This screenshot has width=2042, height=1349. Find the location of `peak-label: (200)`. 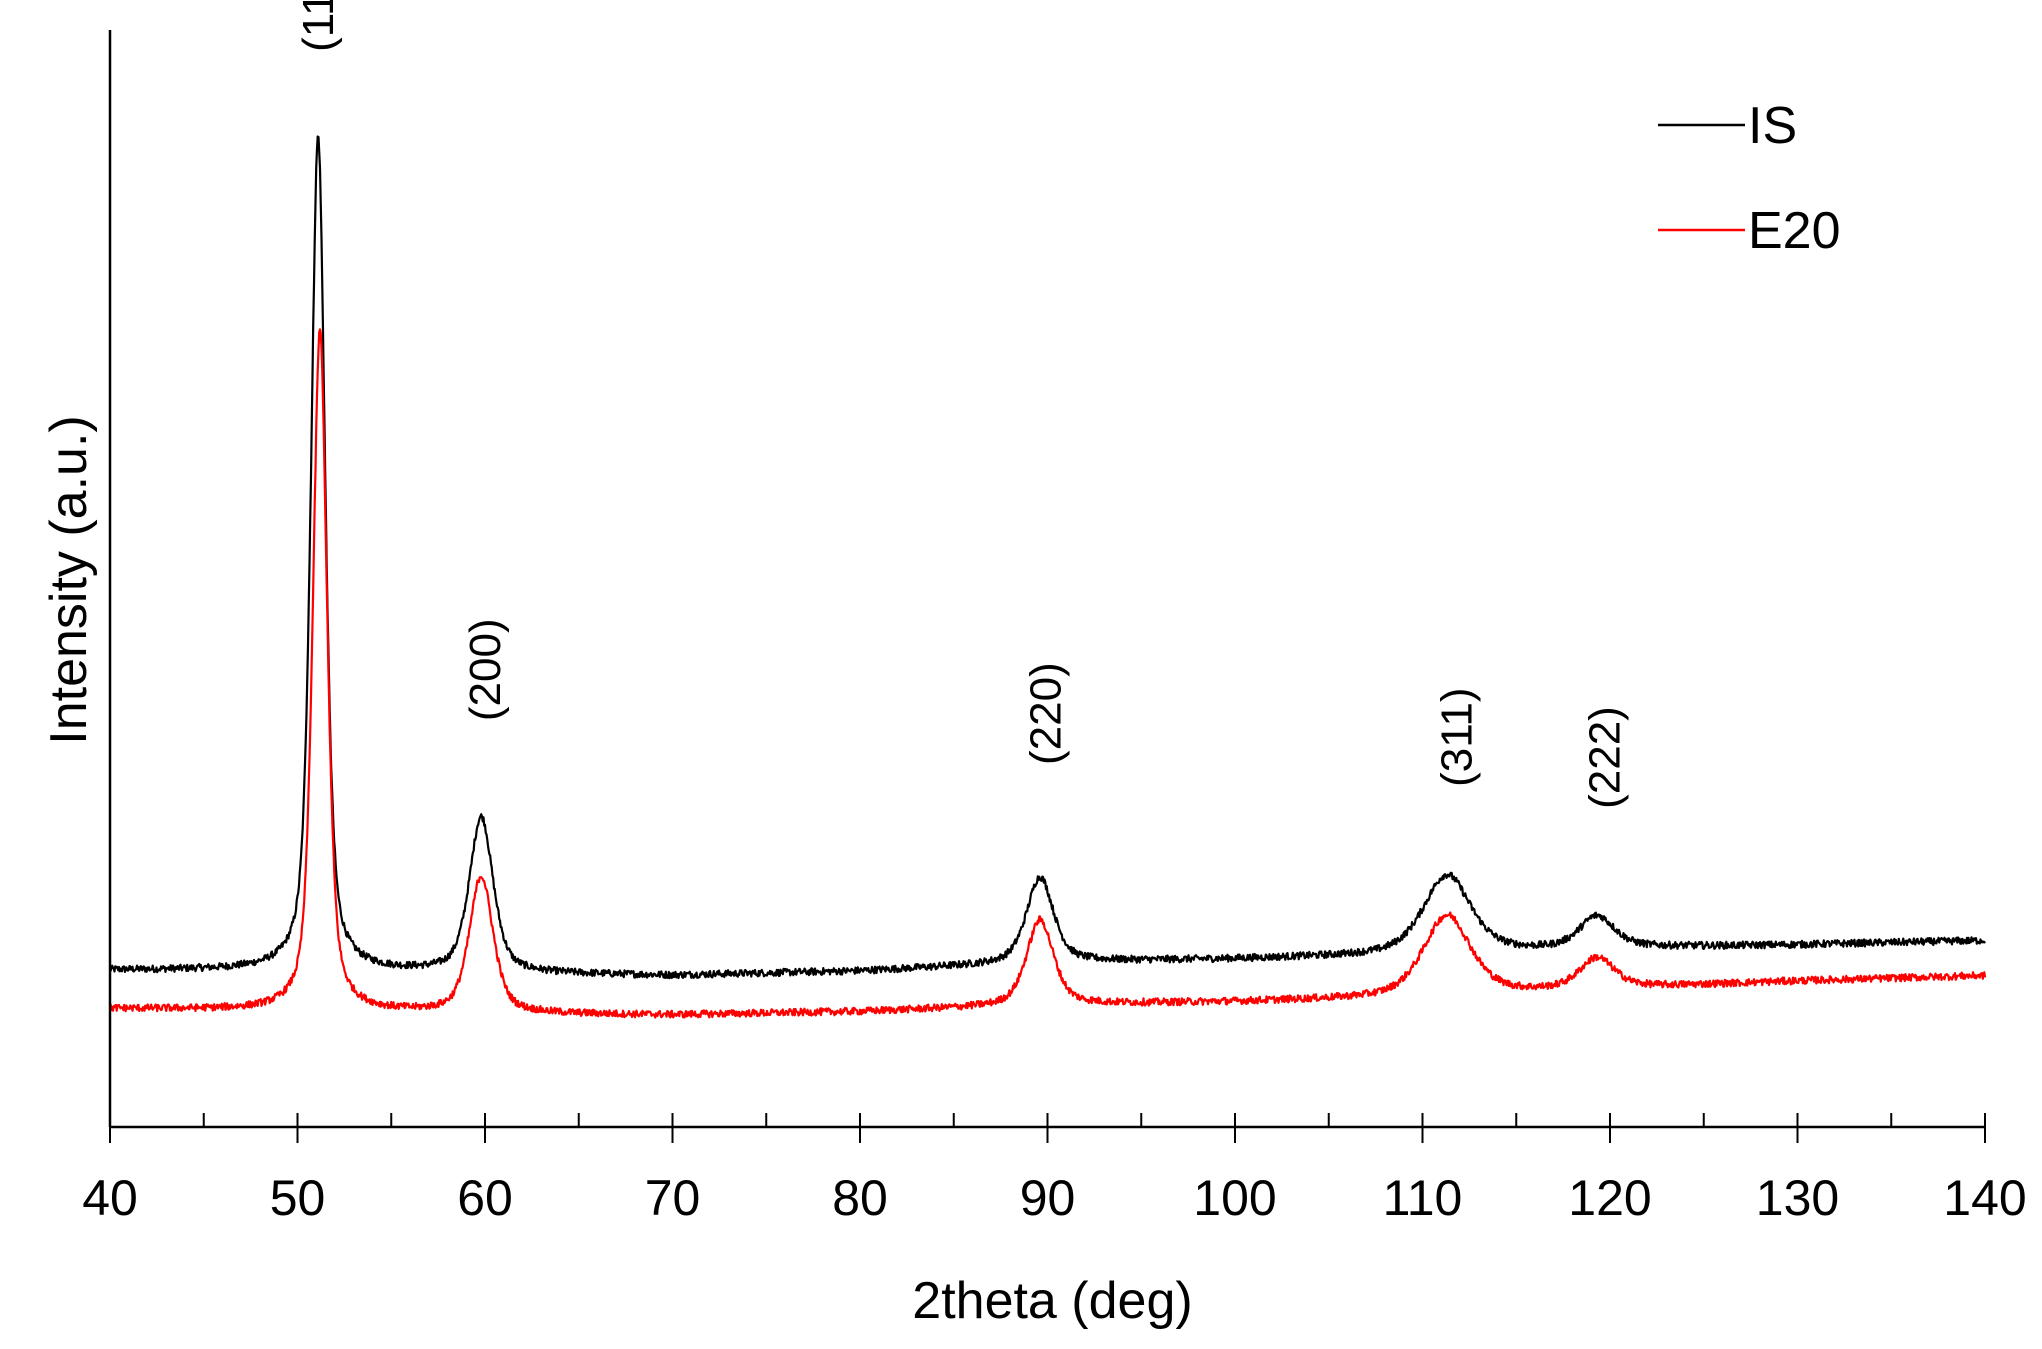

peak-label: (200) is located at coordinates (485, 669).